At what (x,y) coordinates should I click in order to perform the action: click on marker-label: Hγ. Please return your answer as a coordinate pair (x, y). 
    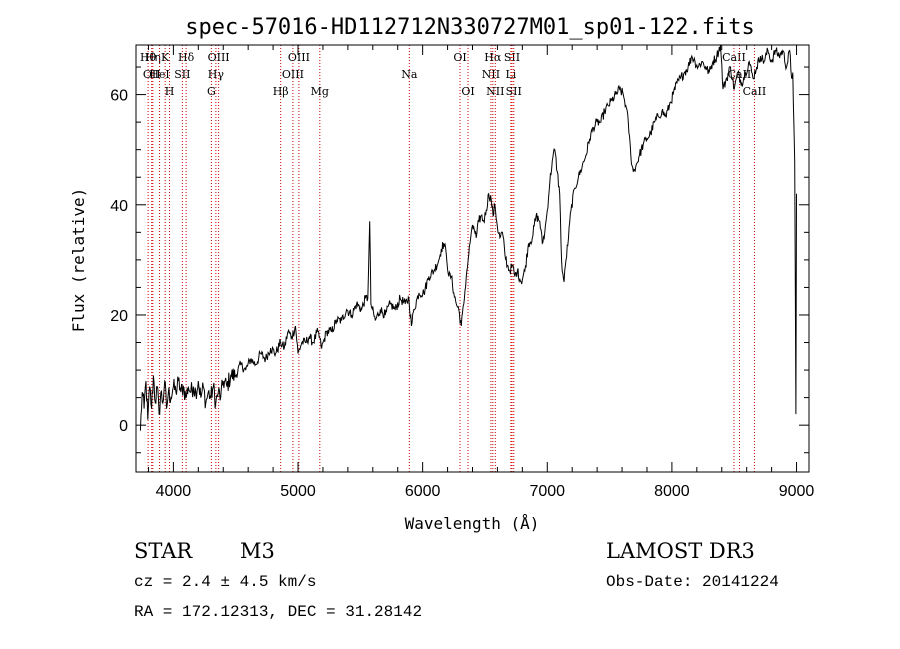
    Looking at the image, I should click on (216, 74).